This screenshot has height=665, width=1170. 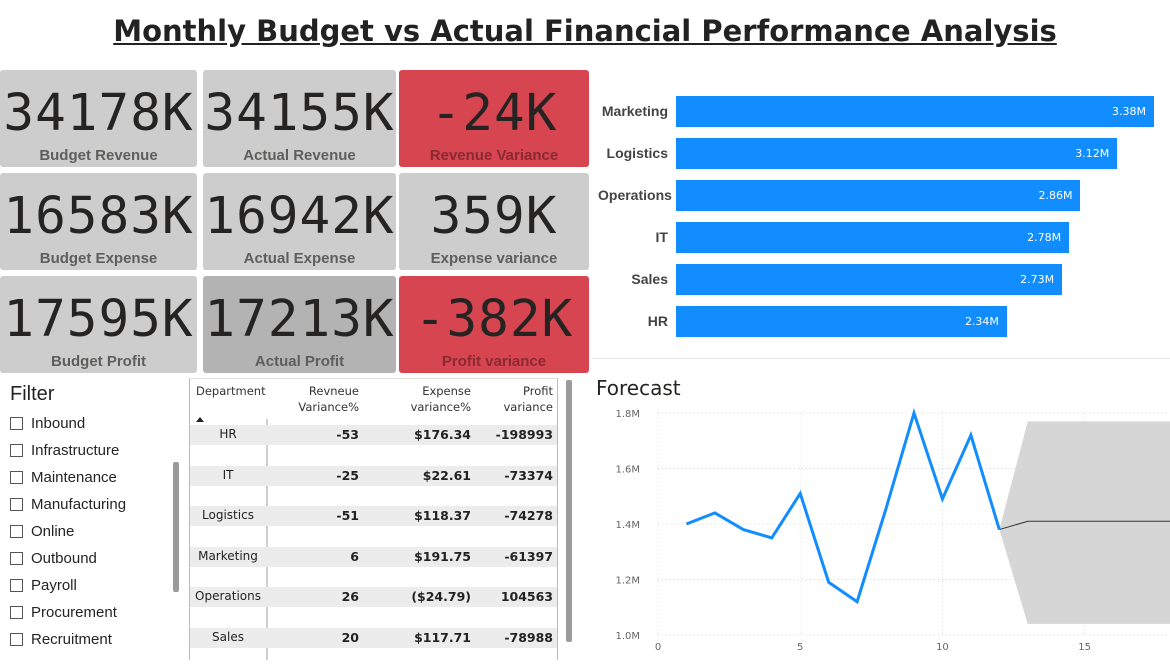 I want to click on bar-data-label: 2.34M, so click(x=981, y=321).